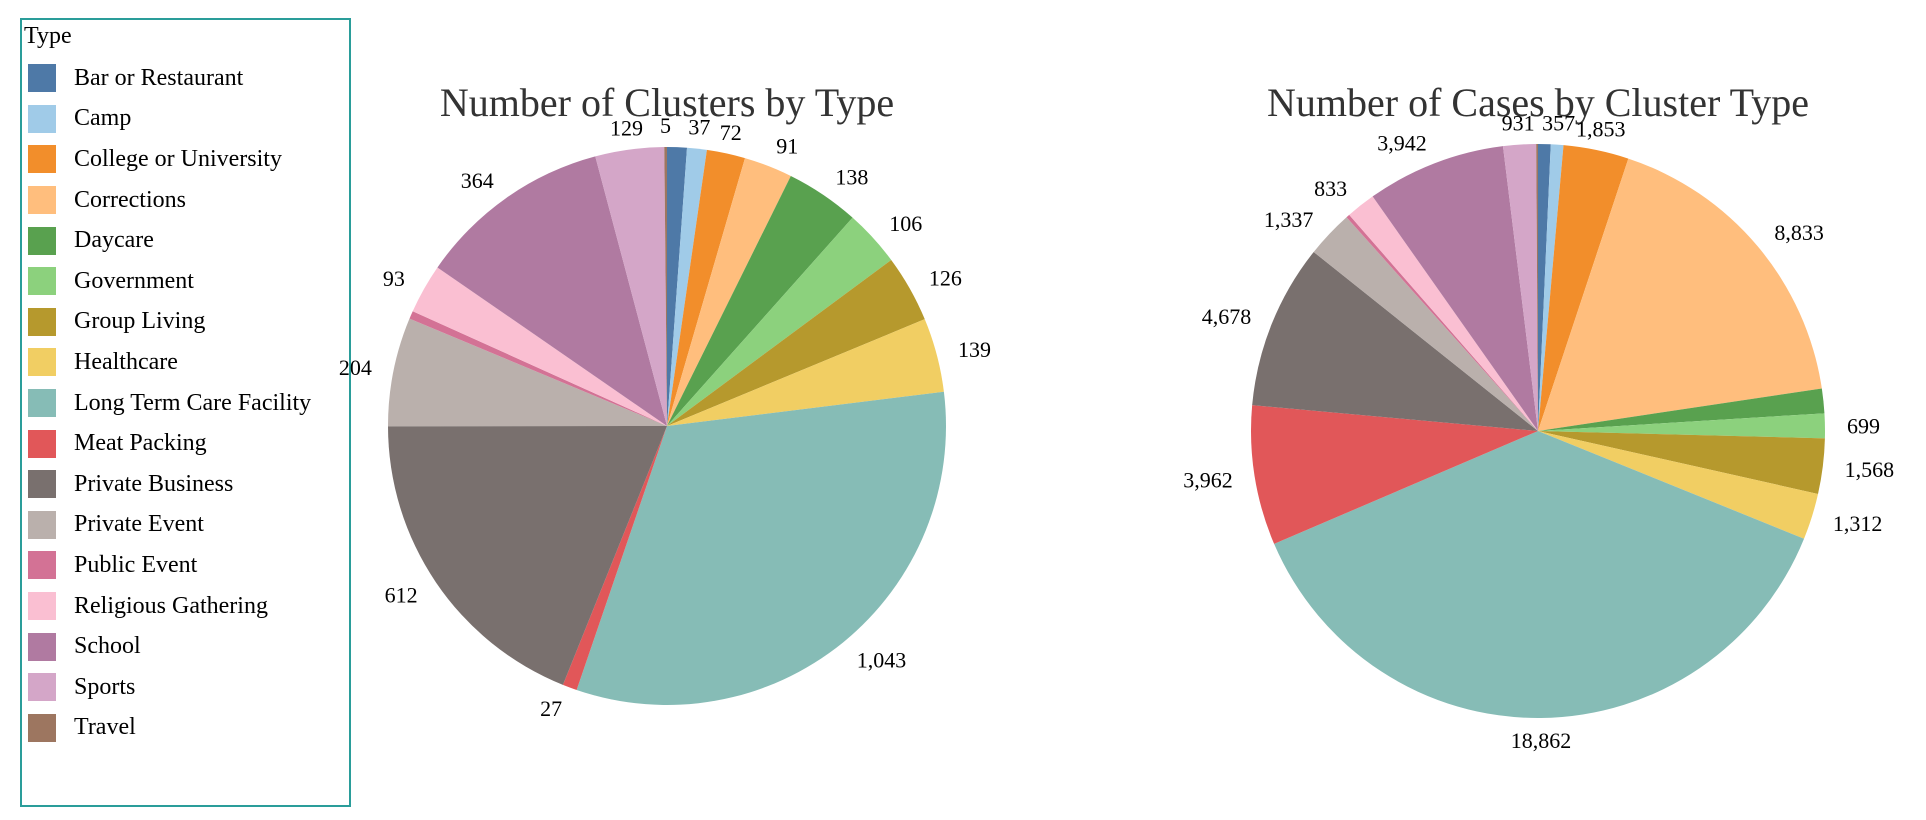  What do you see at coordinates (126, 361) in the screenshot?
I see `legend-label: Healthcare` at bounding box center [126, 361].